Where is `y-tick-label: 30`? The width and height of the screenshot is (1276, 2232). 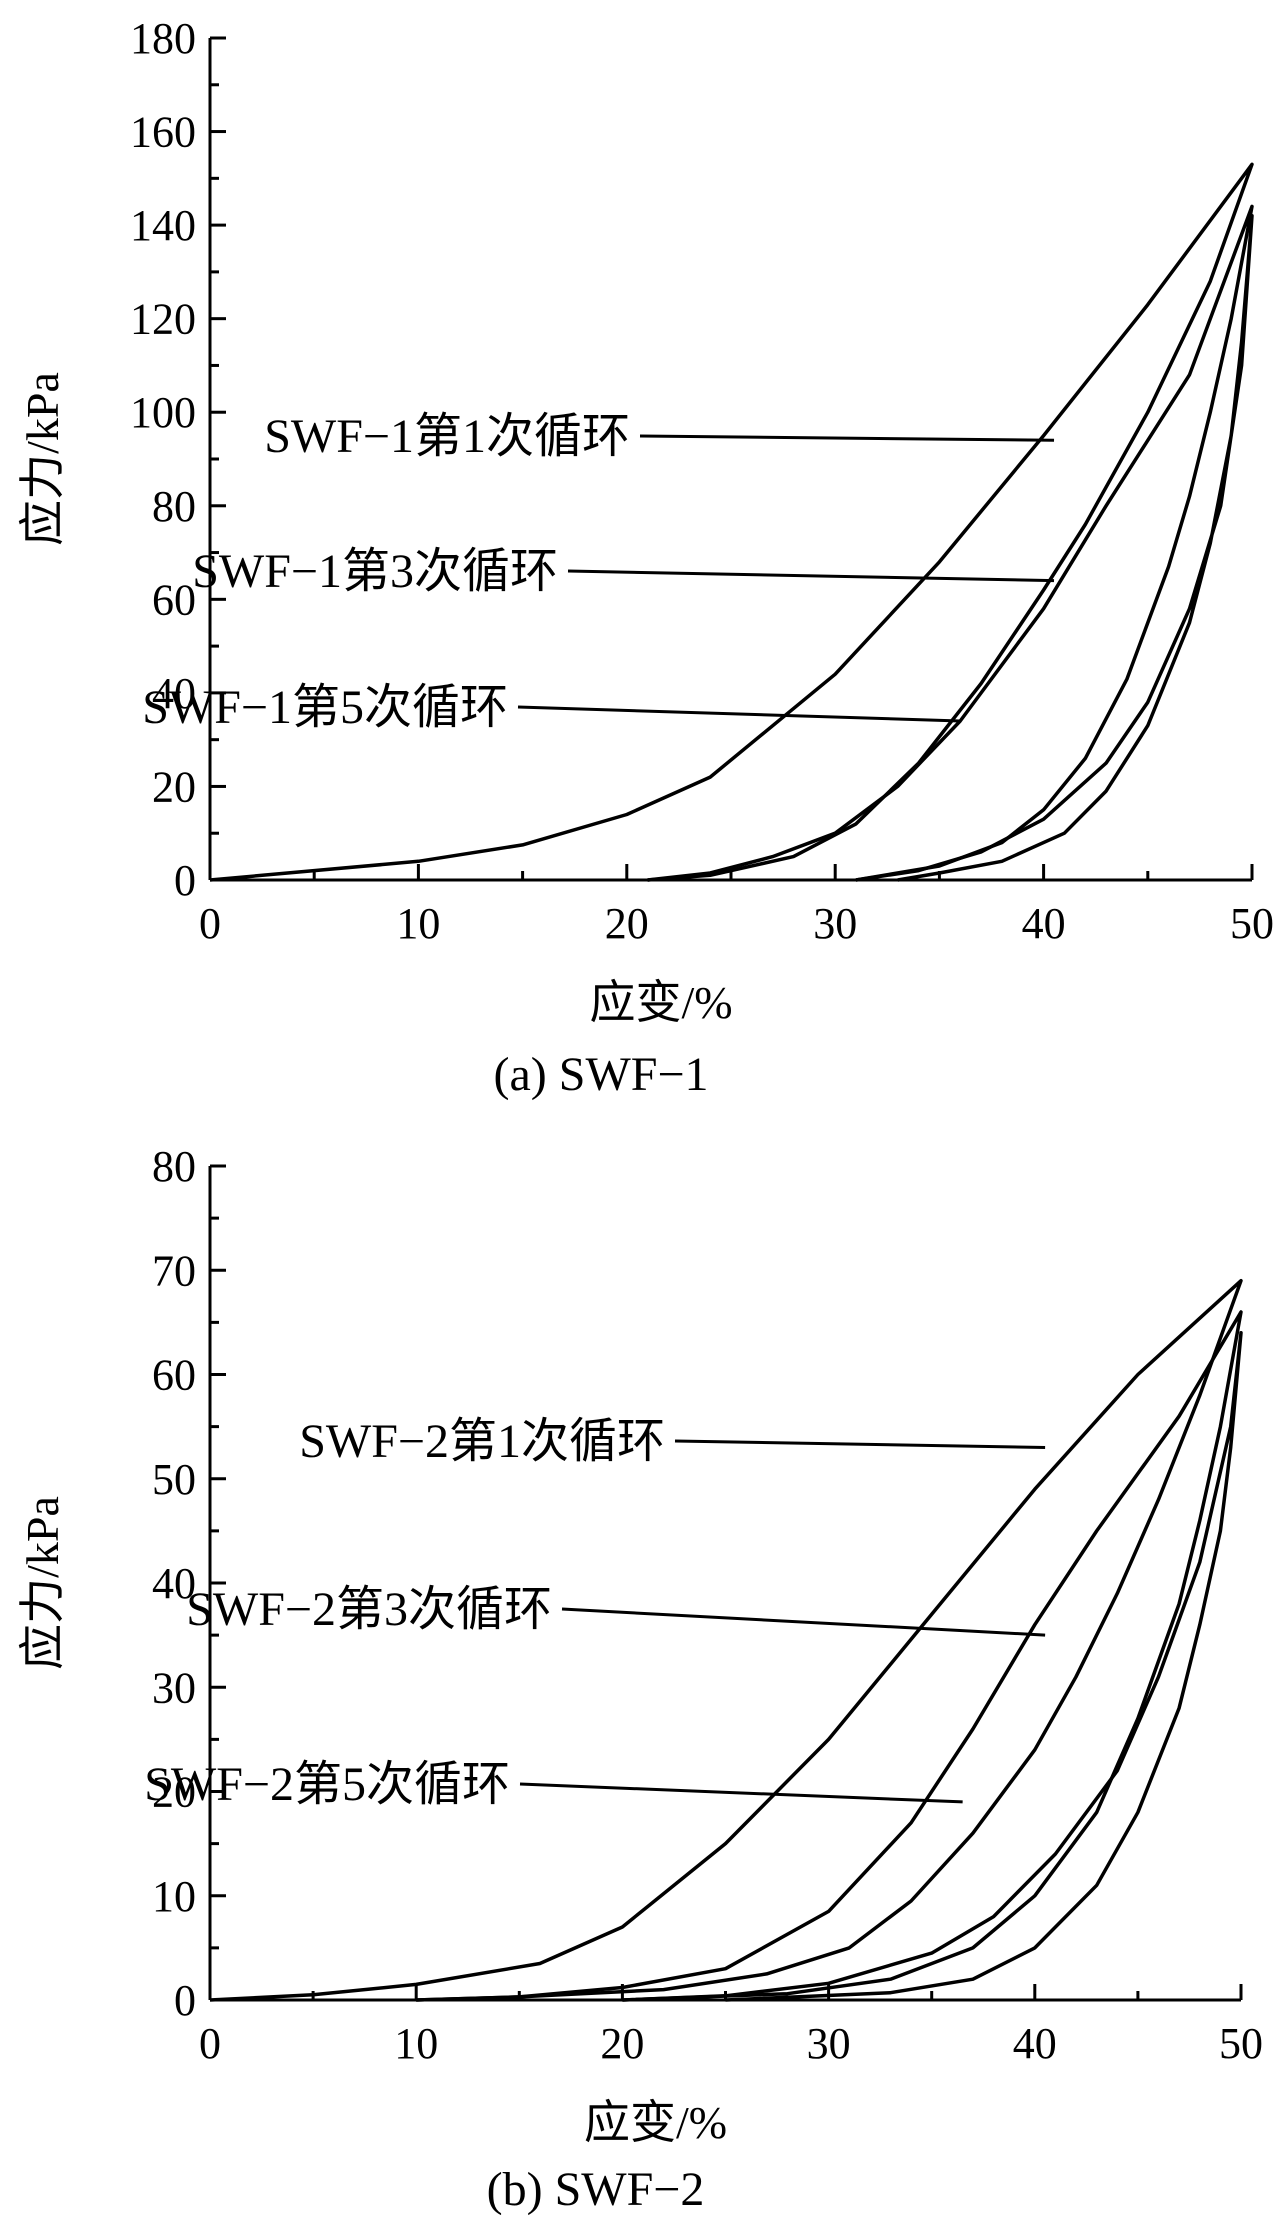
y-tick-label: 30 is located at coordinates (174, 1687).